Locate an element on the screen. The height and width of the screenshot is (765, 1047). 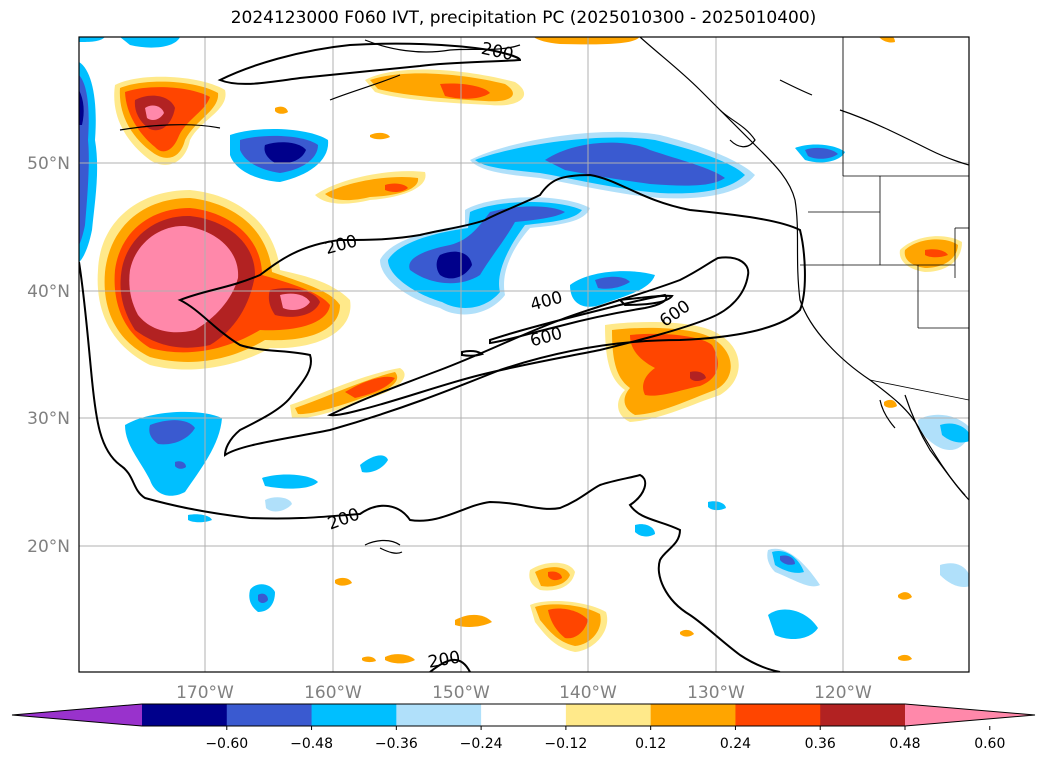
lon-label-170w: 170°W is located at coordinates (205, 693).